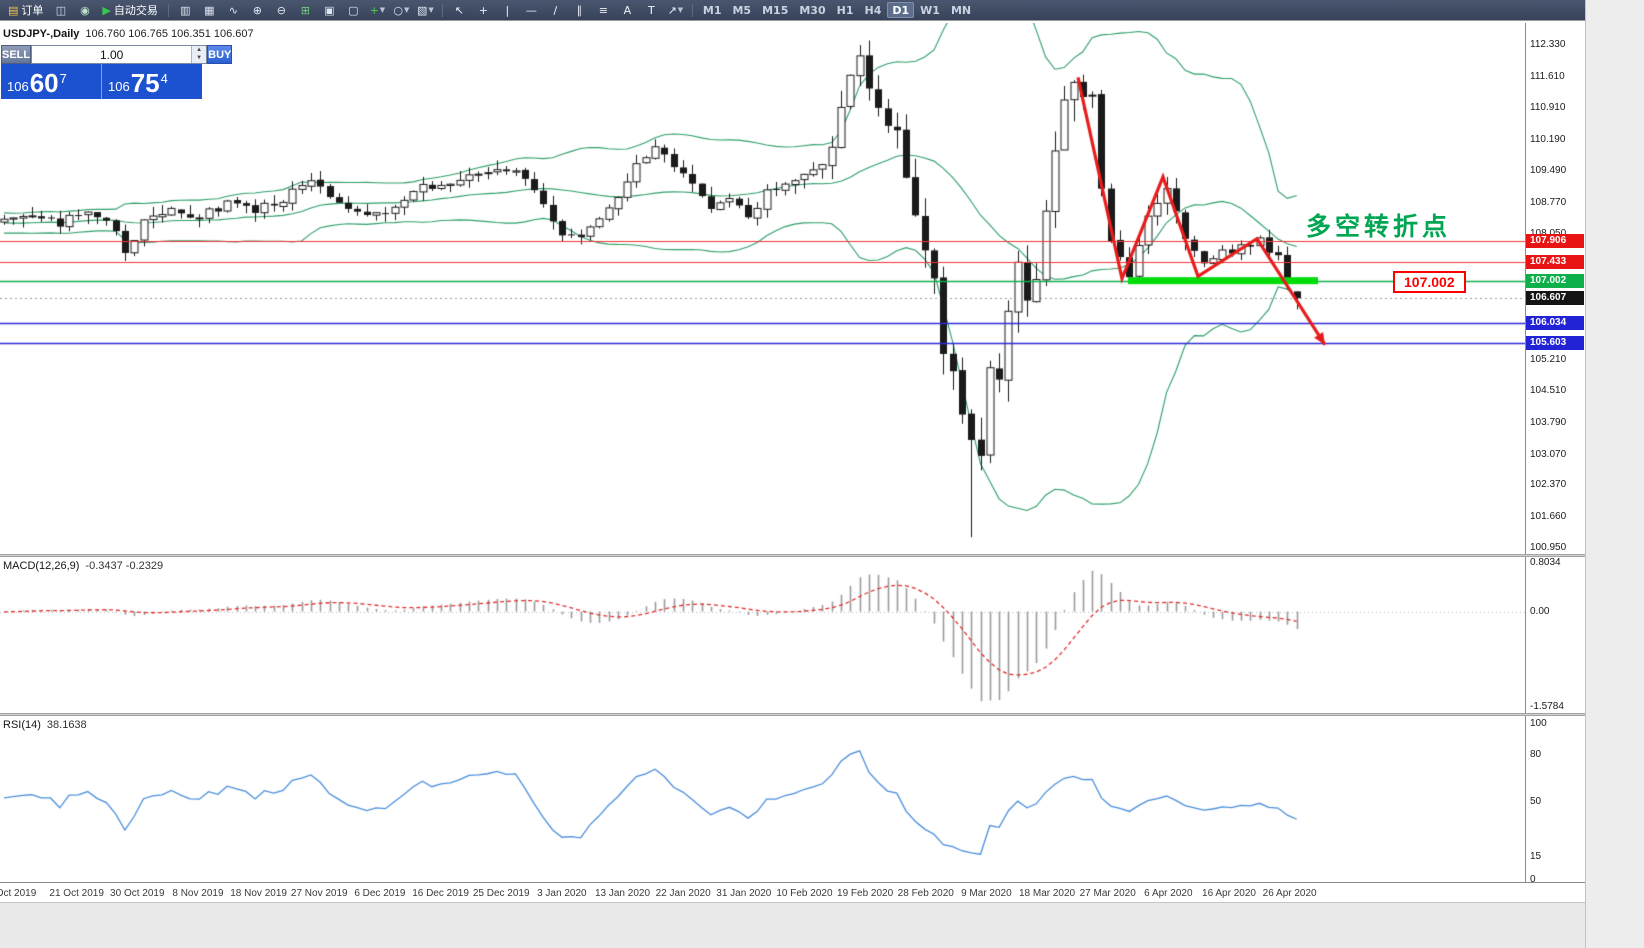 Image resolution: width=1644 pixels, height=948 pixels. I want to click on timeframe-M30: M30, so click(812, 10).